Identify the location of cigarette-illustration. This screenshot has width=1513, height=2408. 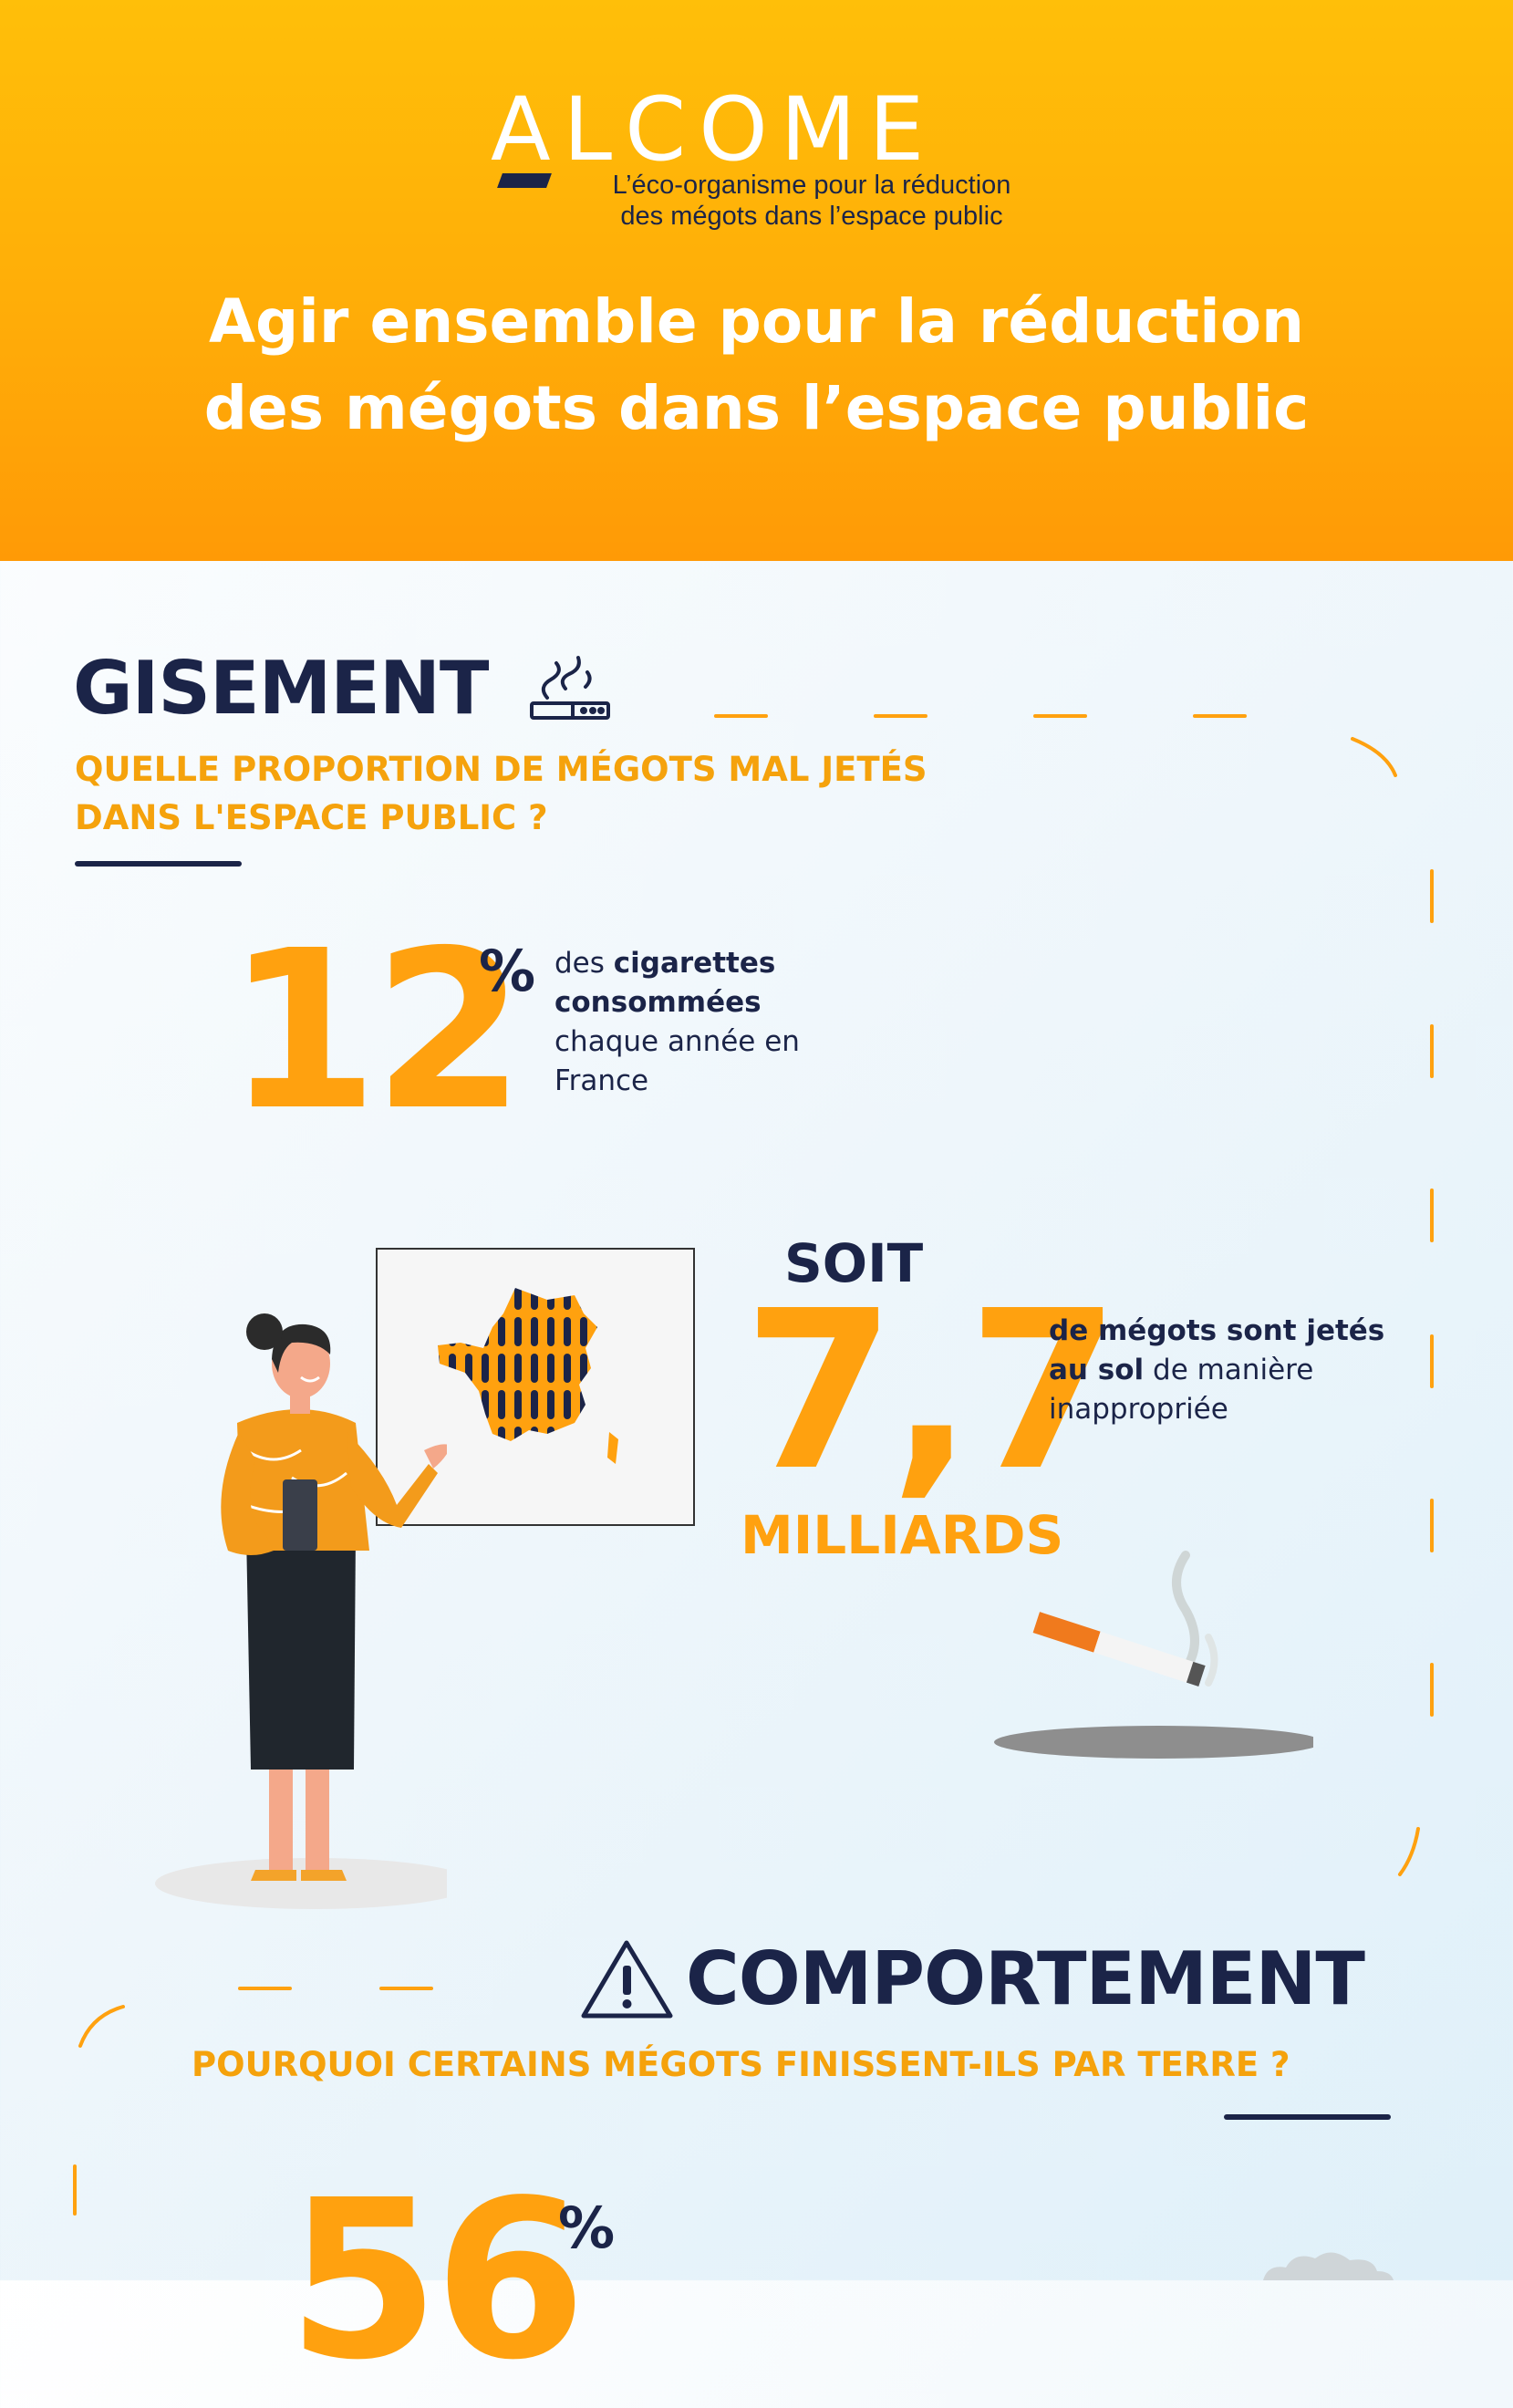
(1153, 1655).